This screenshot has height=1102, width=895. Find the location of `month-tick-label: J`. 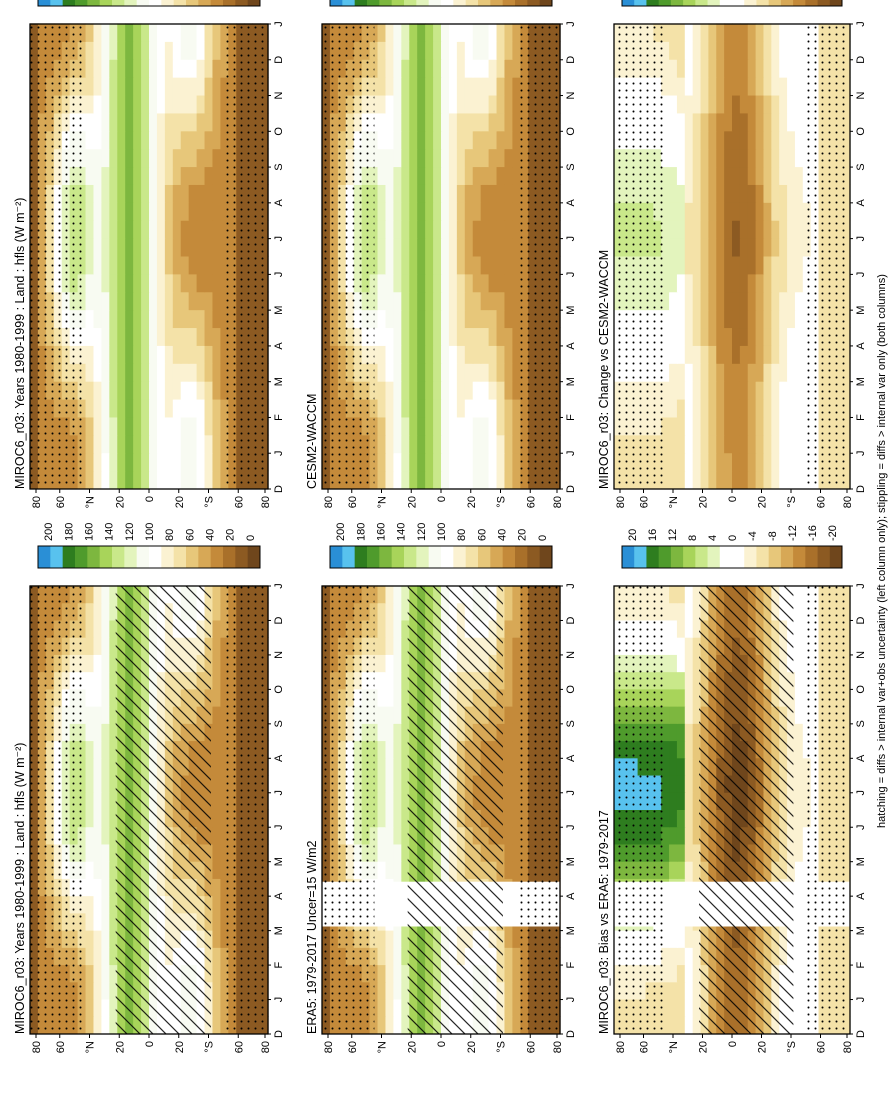

month-tick-label: J is located at coordinates (279, 1000).